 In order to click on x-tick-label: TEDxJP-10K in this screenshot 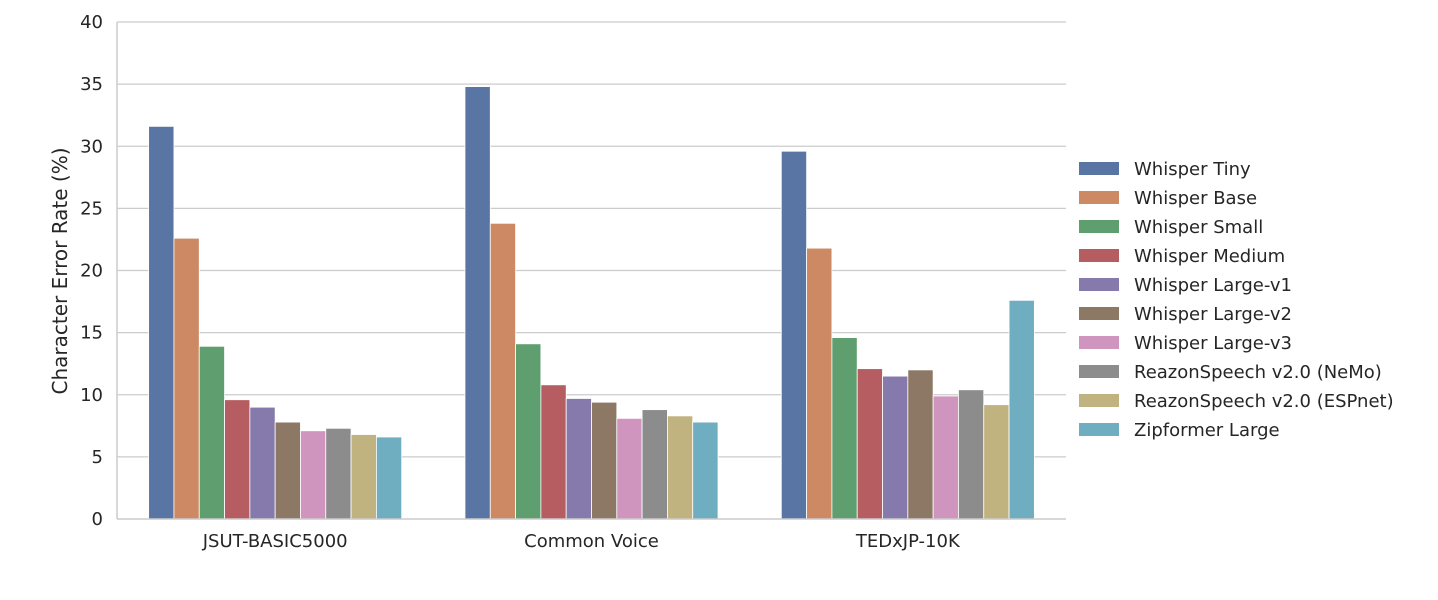, I will do `click(908, 541)`.